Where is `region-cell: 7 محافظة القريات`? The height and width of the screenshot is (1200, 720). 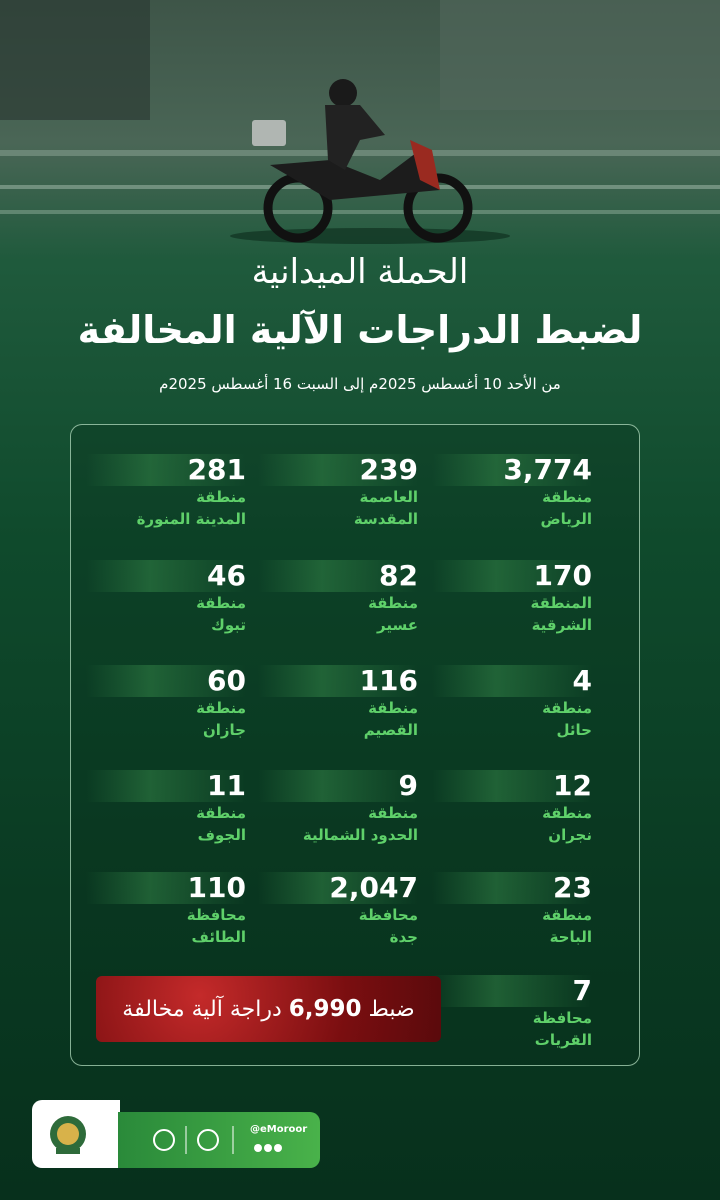 region-cell: 7 محافظة القريات is located at coordinates (507, 1013).